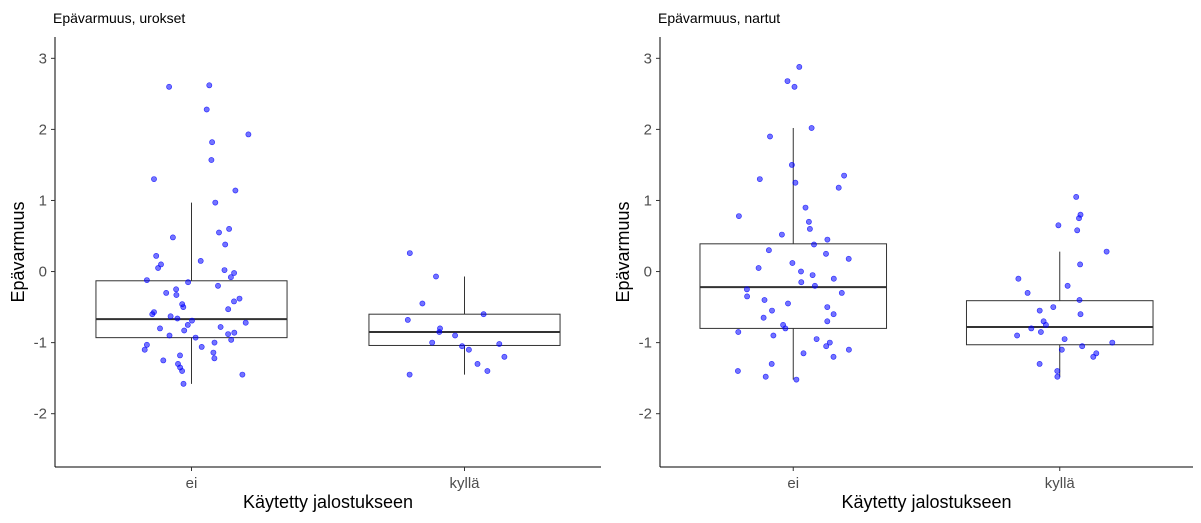 The width and height of the screenshot is (1201, 523). Describe the element at coordinates (648, 129) in the screenshot. I see `y-tick-label: 2` at that location.